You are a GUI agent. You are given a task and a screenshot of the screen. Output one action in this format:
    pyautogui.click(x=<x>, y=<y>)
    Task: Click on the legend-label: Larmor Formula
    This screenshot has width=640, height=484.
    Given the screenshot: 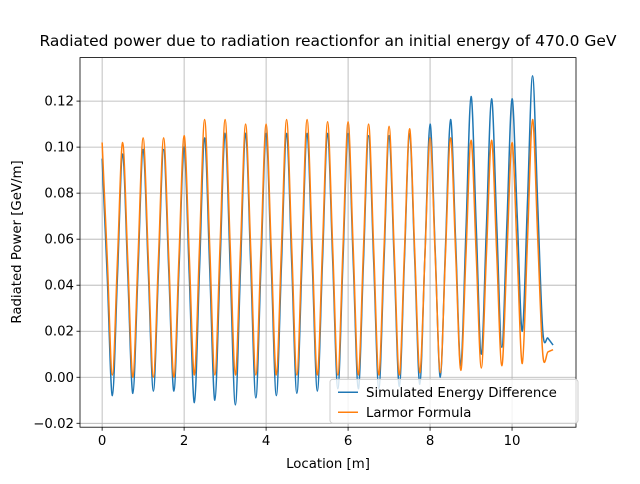 What is the action you would take?
    pyautogui.click(x=418, y=413)
    